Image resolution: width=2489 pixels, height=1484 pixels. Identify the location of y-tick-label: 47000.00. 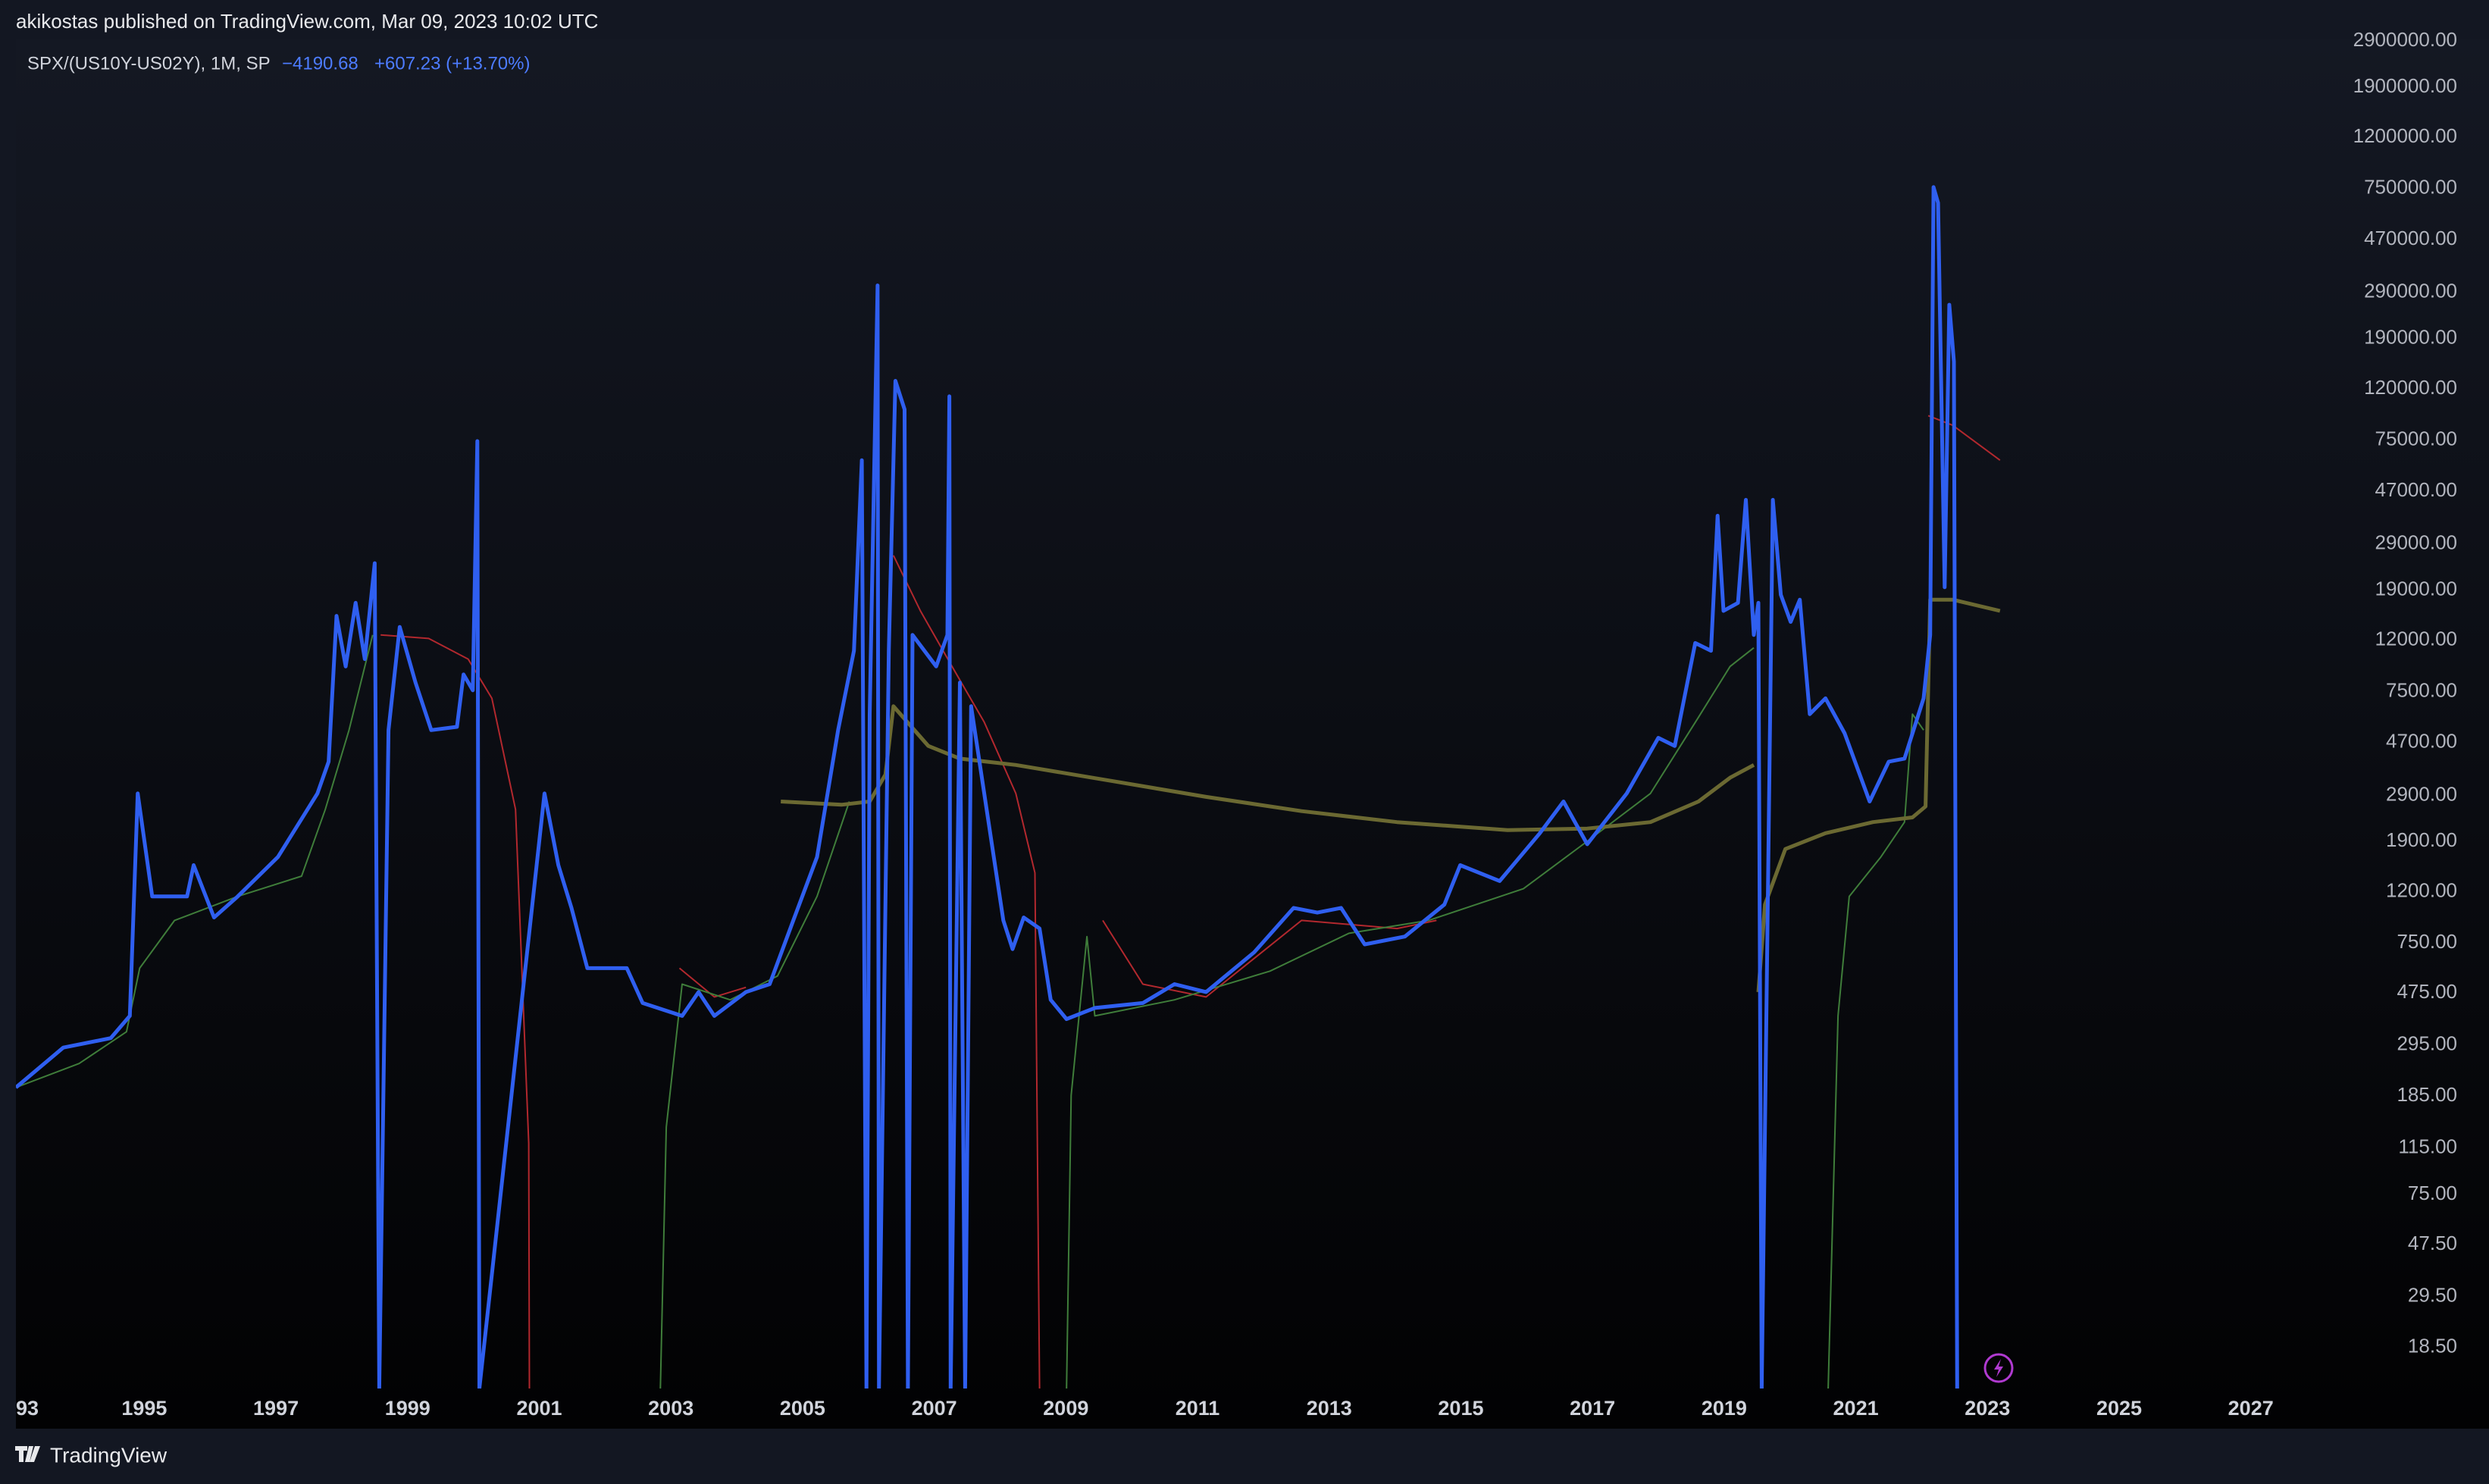
(2416, 490).